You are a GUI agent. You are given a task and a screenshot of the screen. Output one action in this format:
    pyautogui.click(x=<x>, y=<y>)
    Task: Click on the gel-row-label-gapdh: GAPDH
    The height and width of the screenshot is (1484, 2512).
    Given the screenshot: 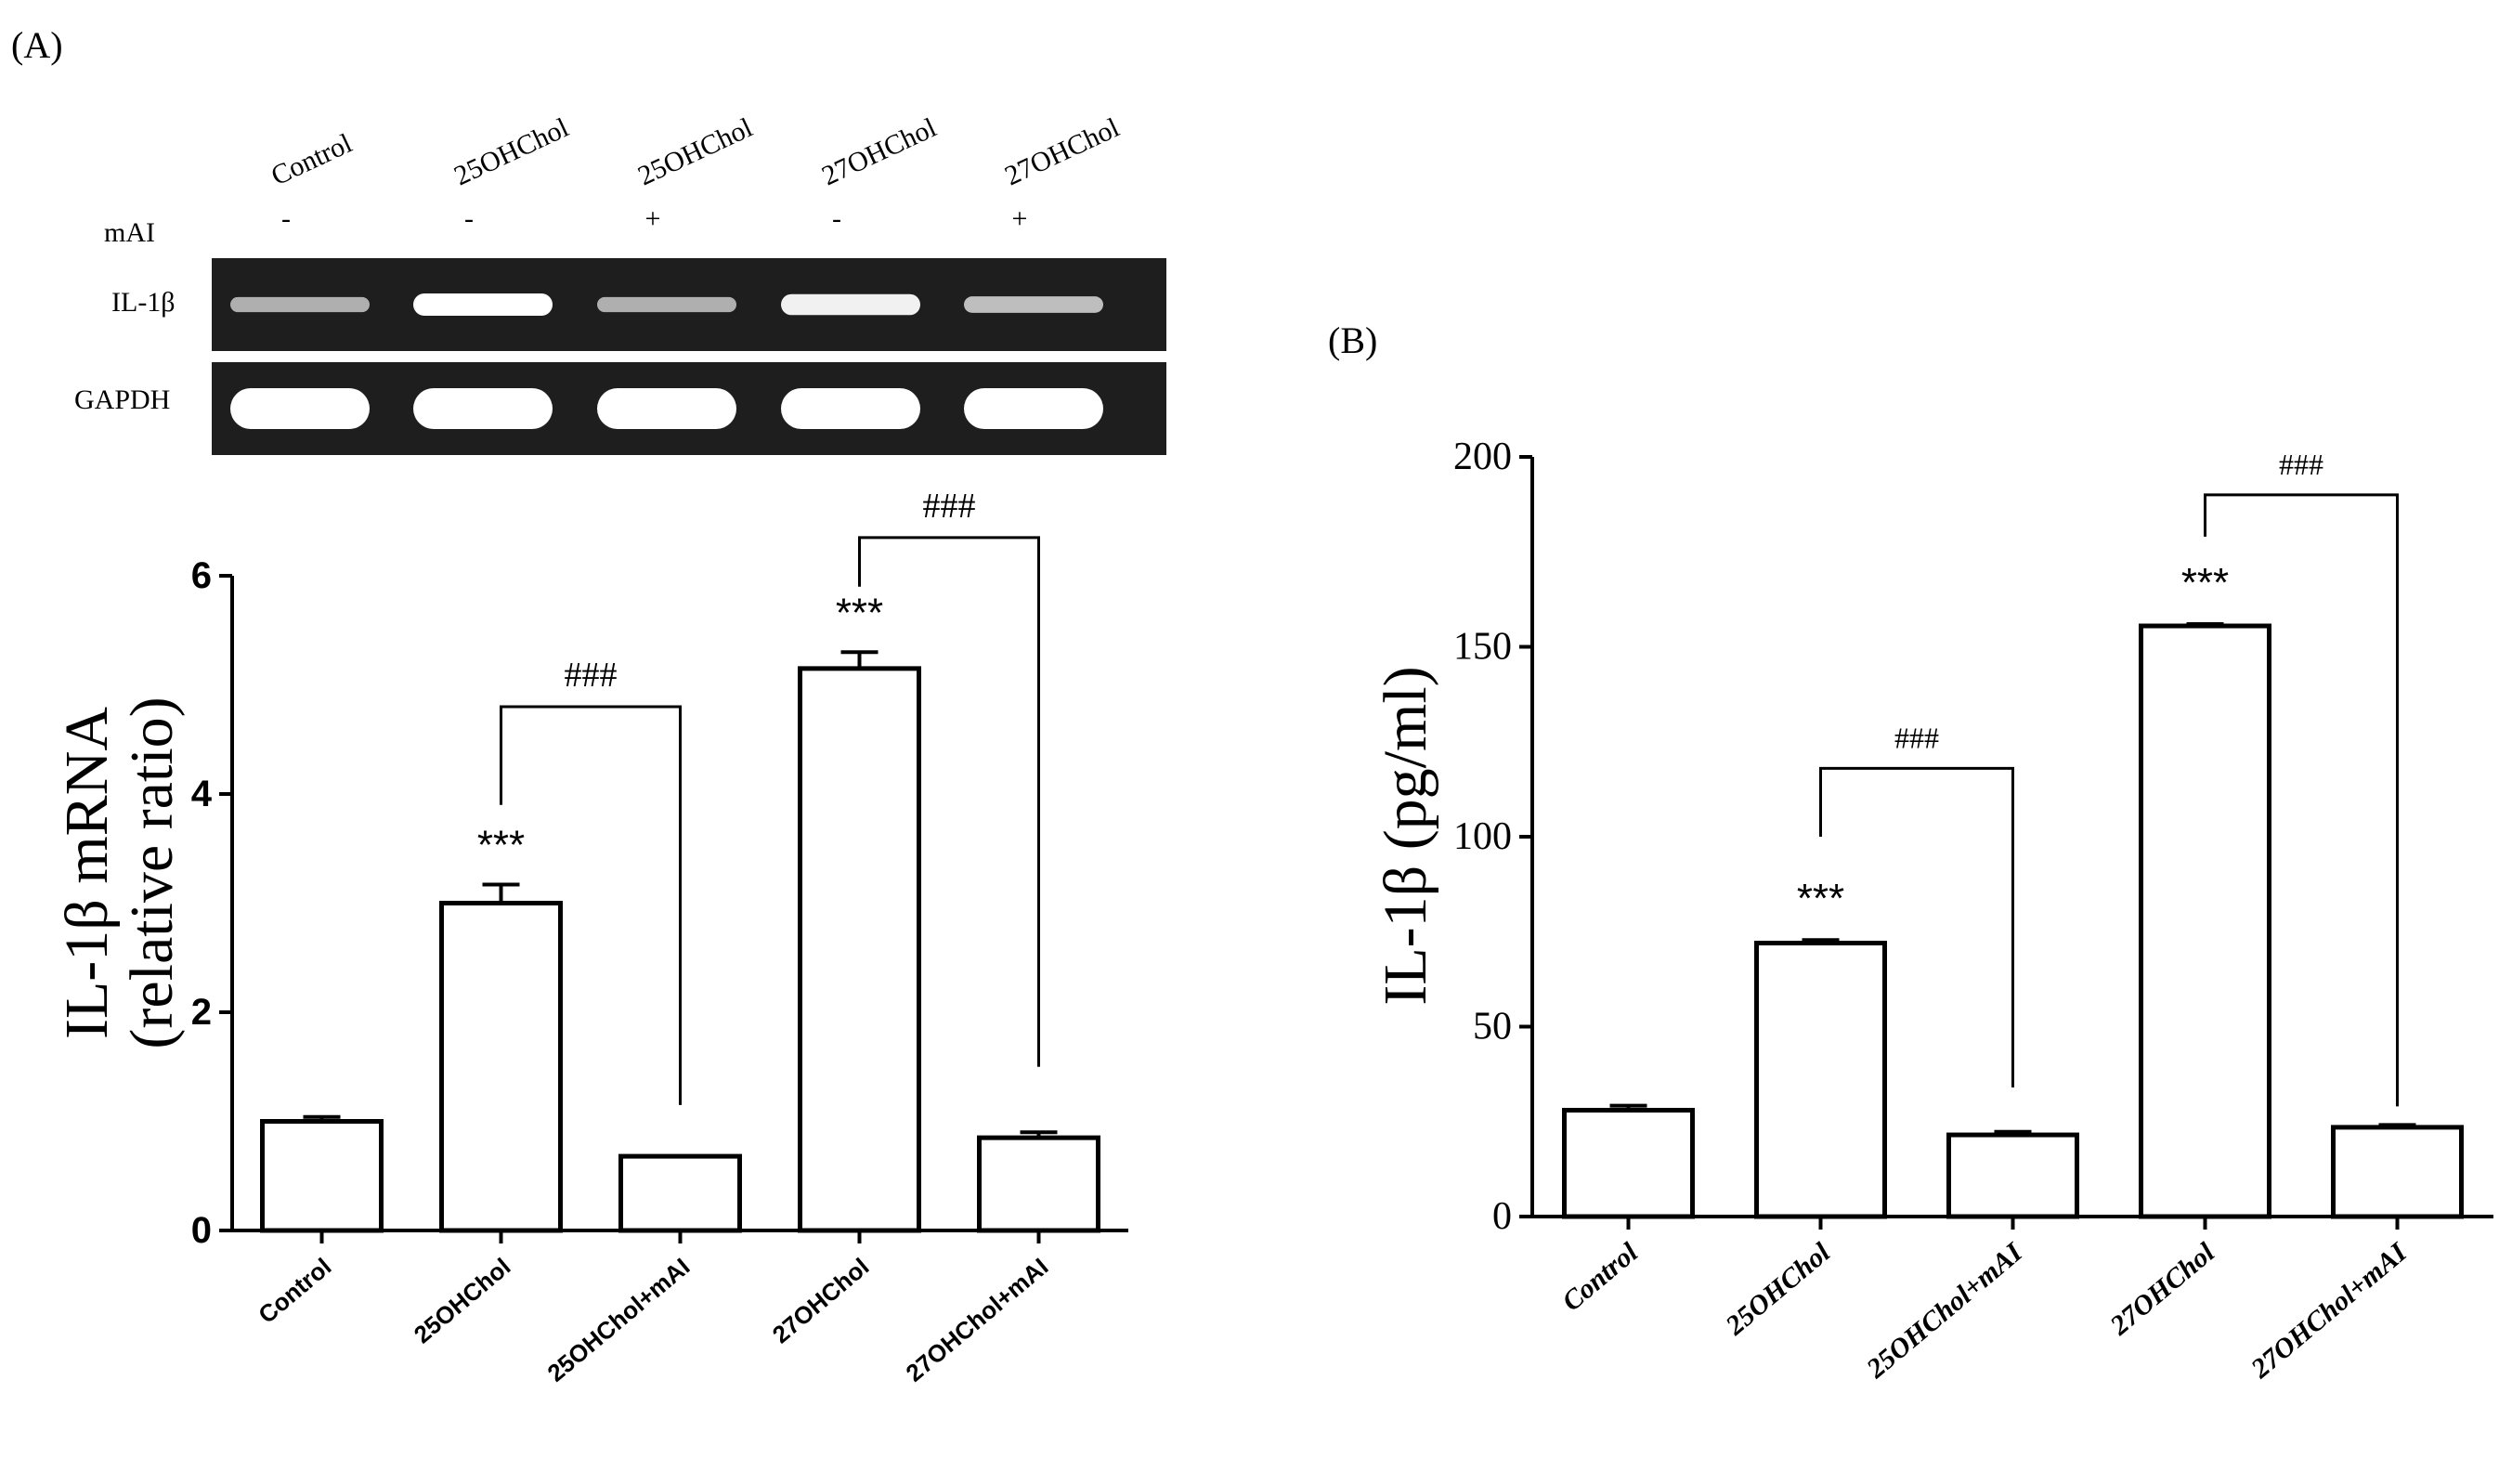 What is the action you would take?
    pyautogui.click(x=122, y=400)
    